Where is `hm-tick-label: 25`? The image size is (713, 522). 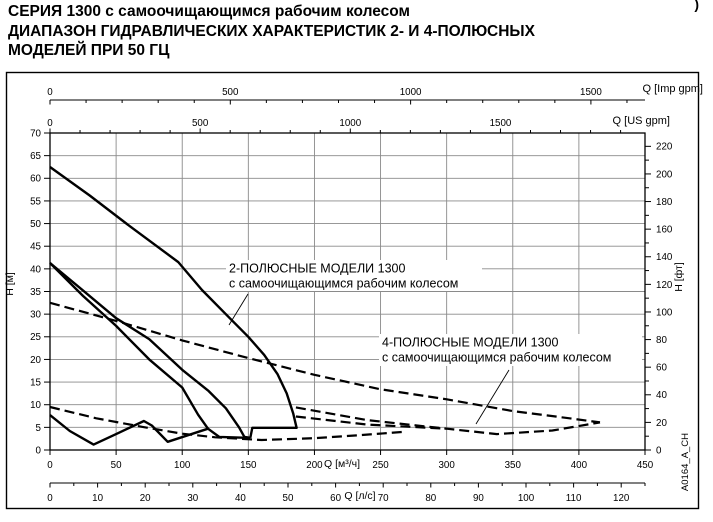
hm-tick-label: 25 is located at coordinates (35, 337).